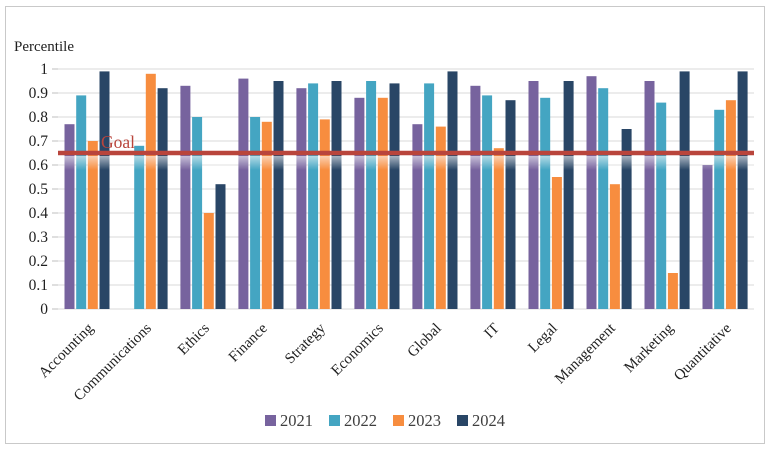 The width and height of the screenshot is (770, 450). What do you see at coordinates (104, 190) in the screenshot?
I see `bar-2024-Accounting` at bounding box center [104, 190].